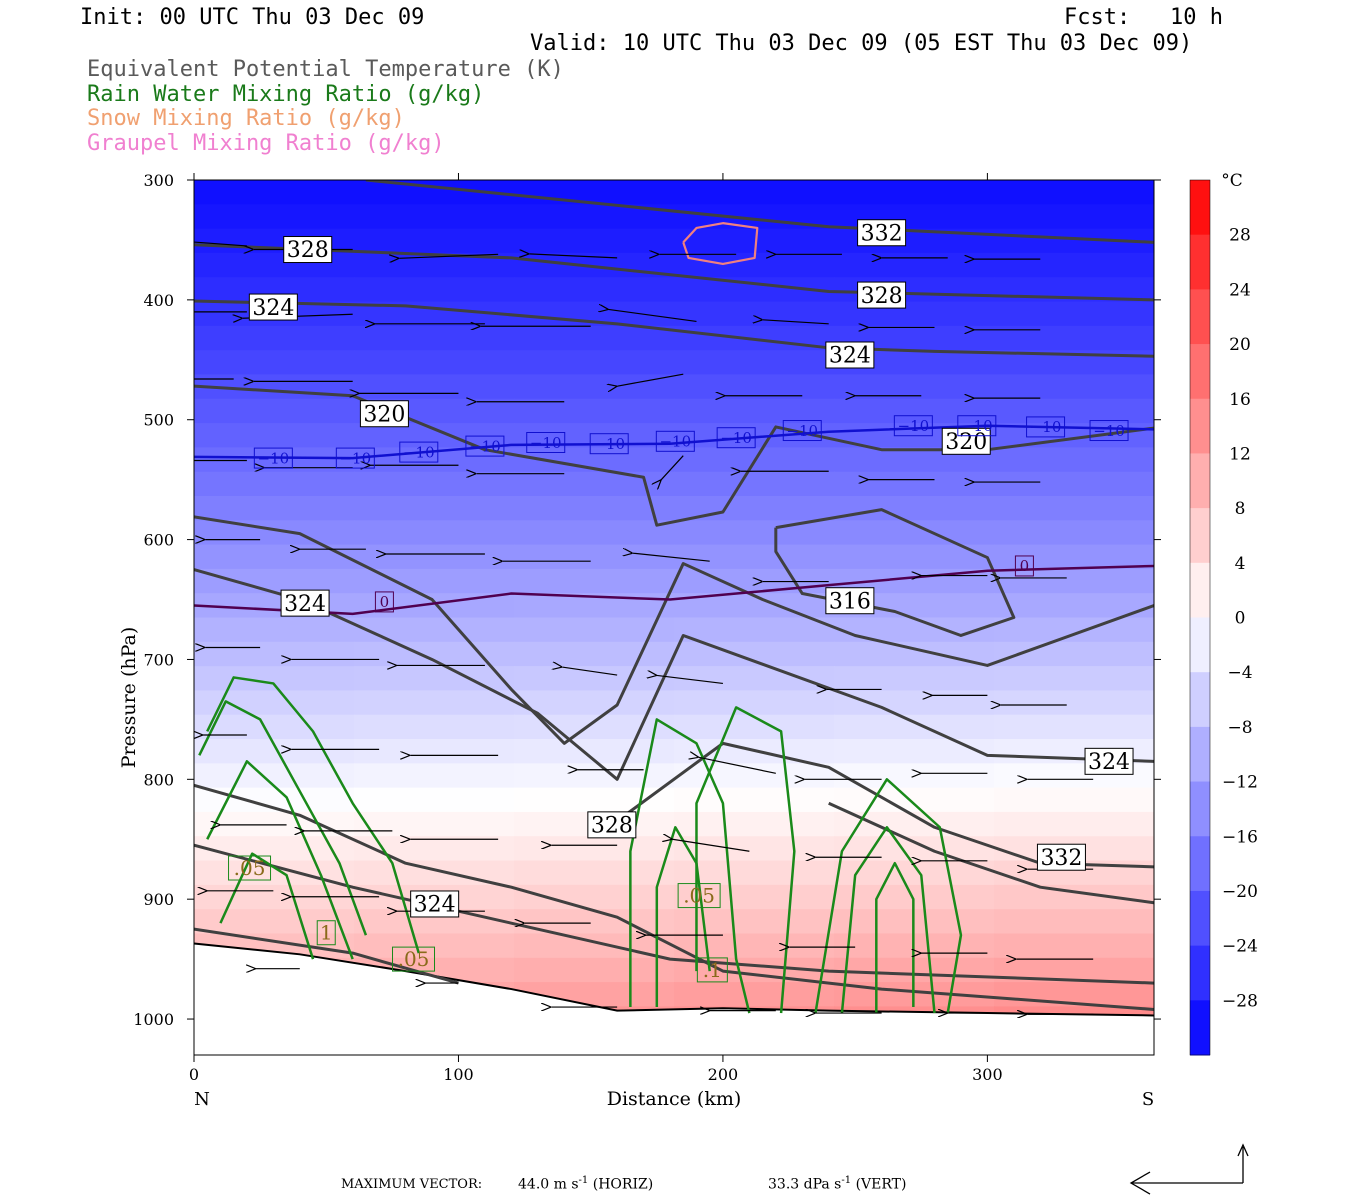 The width and height of the screenshot is (1350, 1200). I want to click on contour-label-text: 316, so click(850, 601).